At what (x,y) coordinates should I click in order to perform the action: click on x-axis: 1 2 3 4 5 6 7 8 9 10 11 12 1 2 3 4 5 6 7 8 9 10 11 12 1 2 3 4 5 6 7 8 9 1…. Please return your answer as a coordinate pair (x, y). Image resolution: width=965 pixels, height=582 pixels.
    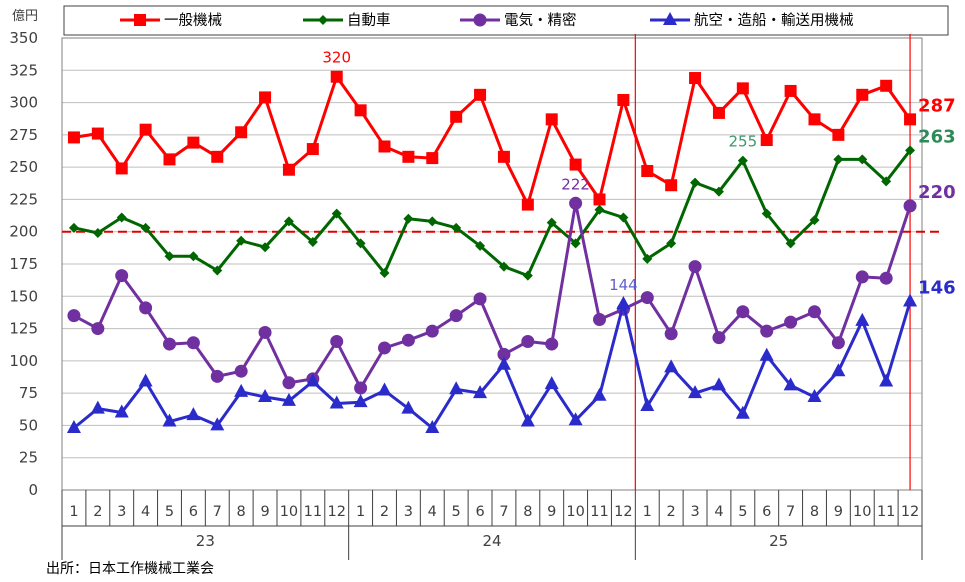
    Looking at the image, I should click on (492, 525).